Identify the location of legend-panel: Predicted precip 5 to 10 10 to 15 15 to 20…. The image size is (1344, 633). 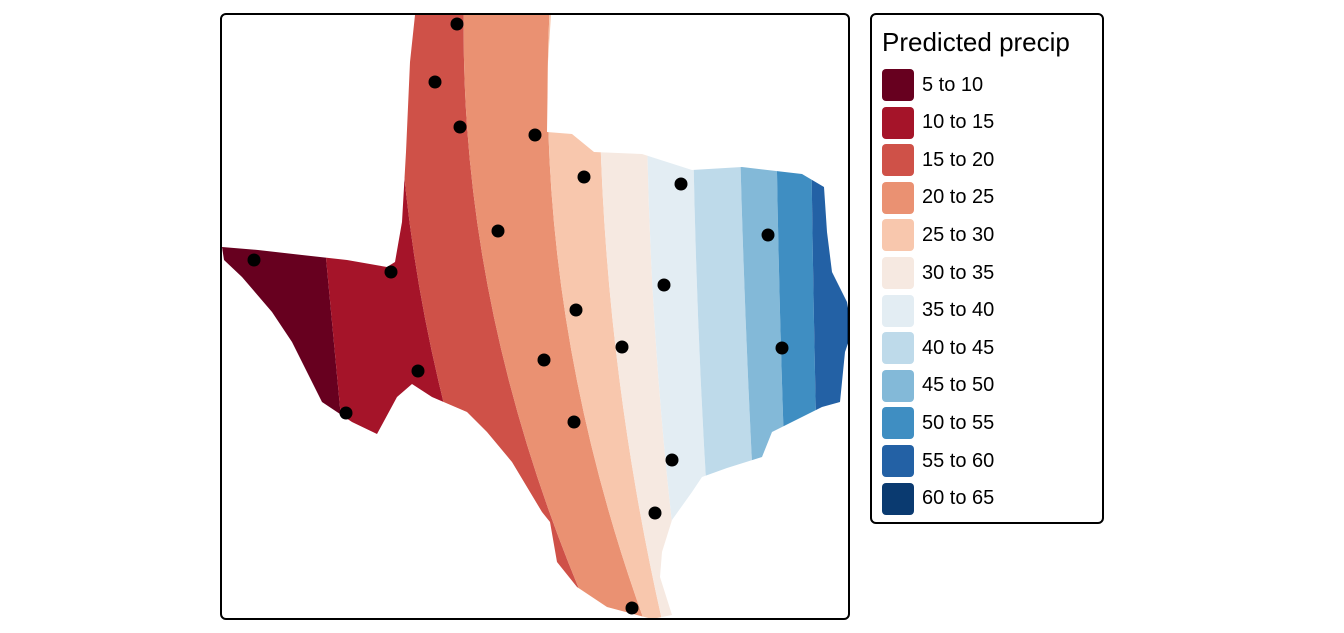
(987, 268).